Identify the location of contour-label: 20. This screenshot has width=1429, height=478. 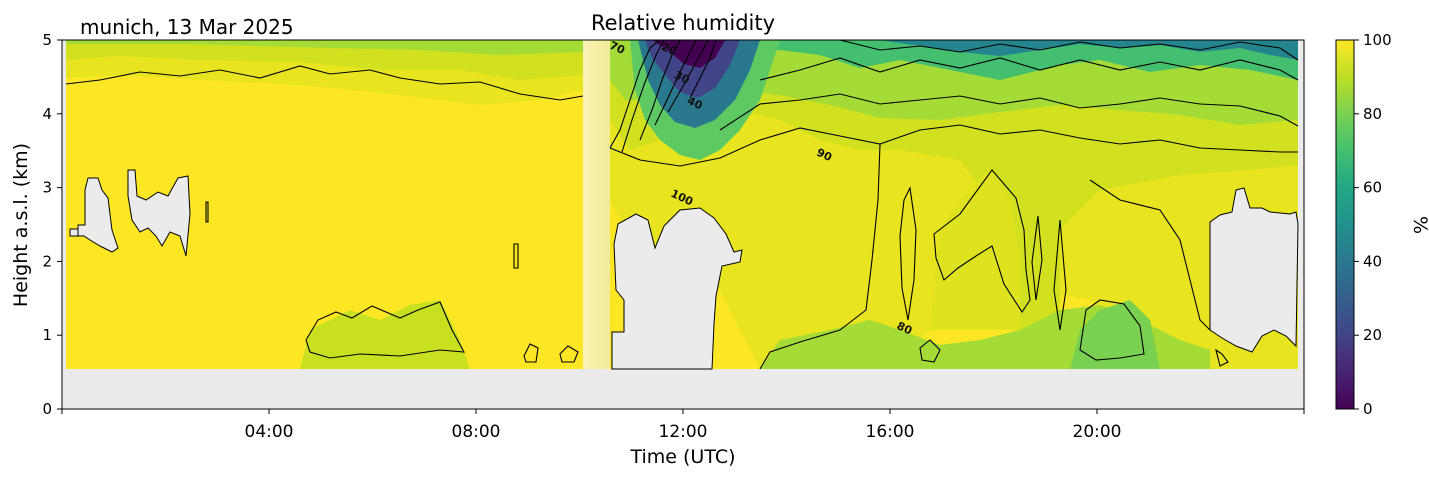
(669, 49).